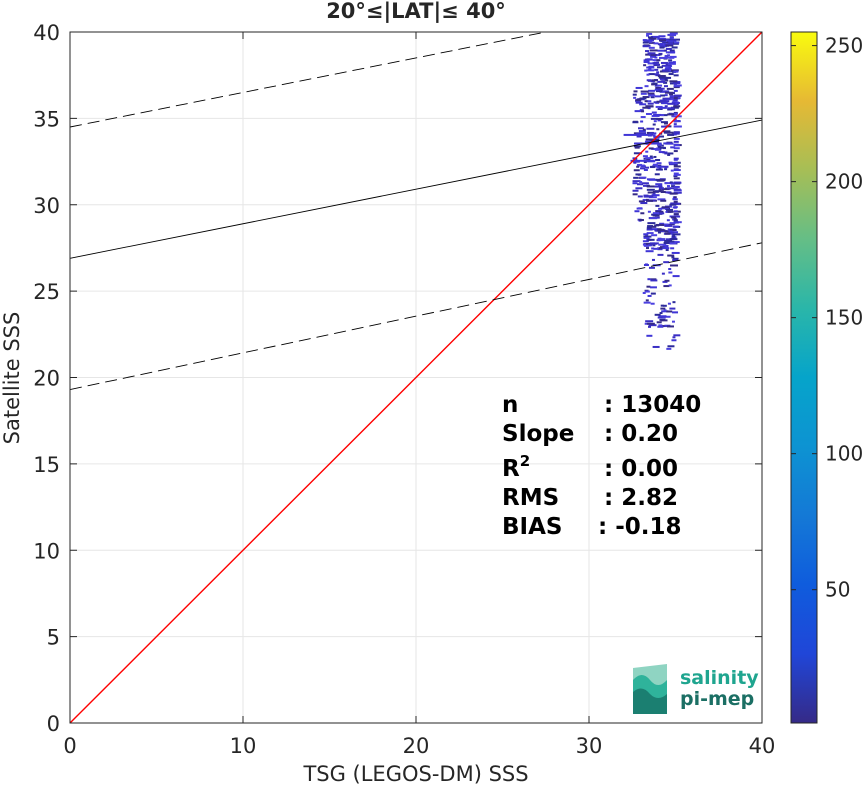 This screenshot has width=865, height=789. Describe the element at coordinates (641, 498) in the screenshot. I see `stat-value: : 2.82` at that location.